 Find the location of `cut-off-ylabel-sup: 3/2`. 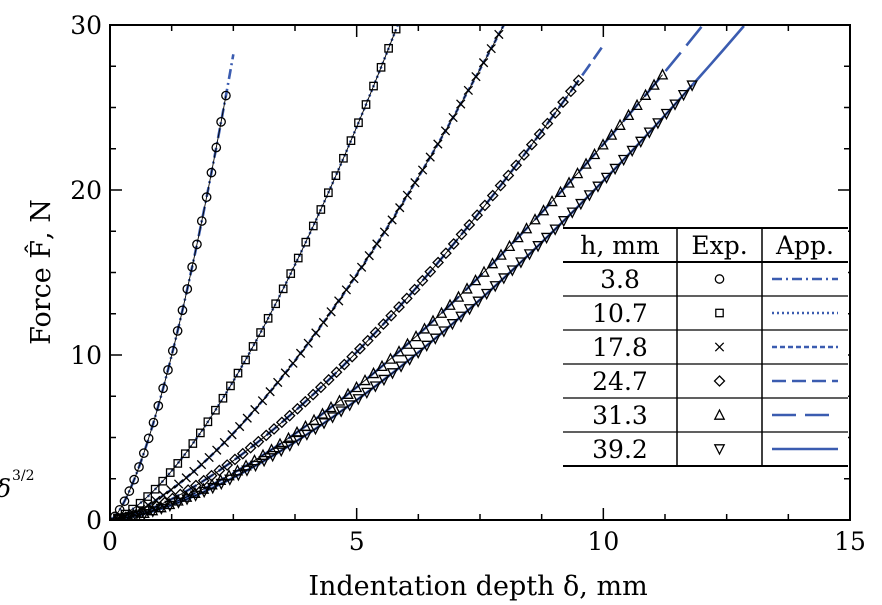

cut-off-ylabel-sup: 3/2 is located at coordinates (23, 476).